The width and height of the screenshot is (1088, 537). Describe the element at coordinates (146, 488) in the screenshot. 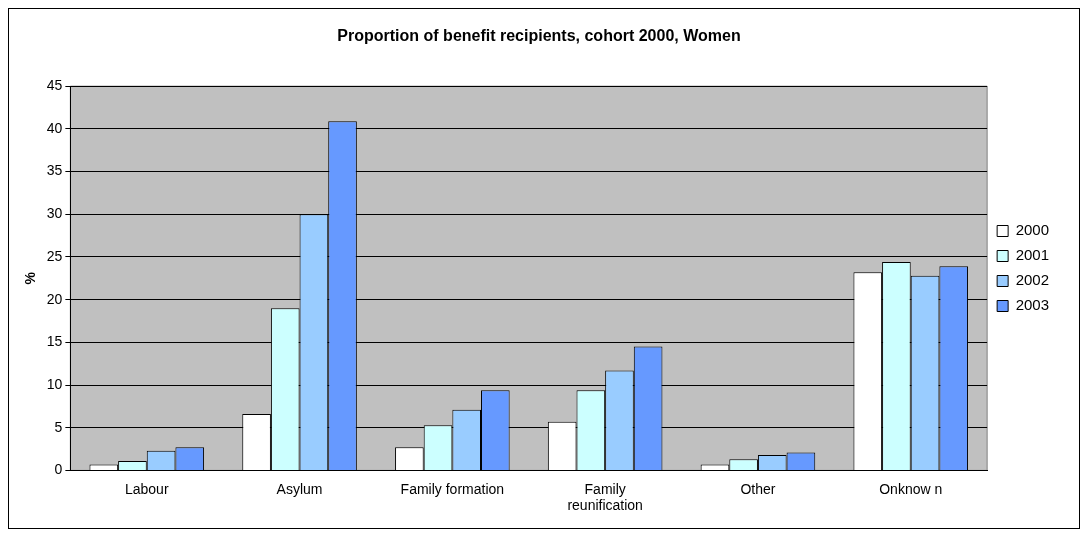

I see `x-tick-label: Labour` at that location.